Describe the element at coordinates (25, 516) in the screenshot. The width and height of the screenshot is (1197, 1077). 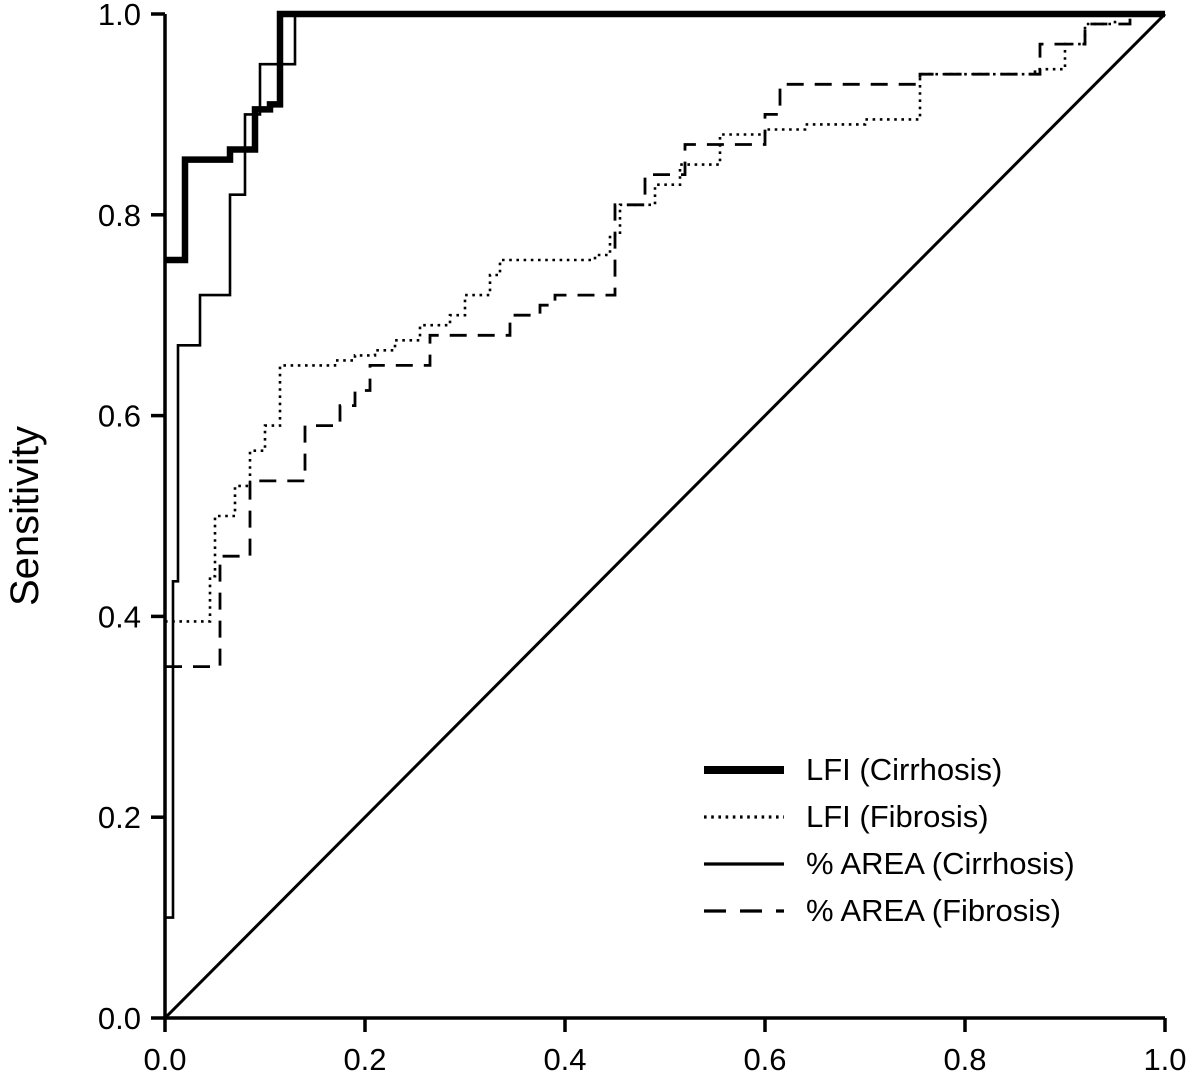
I see `y-axis-title: Sensitivity` at that location.